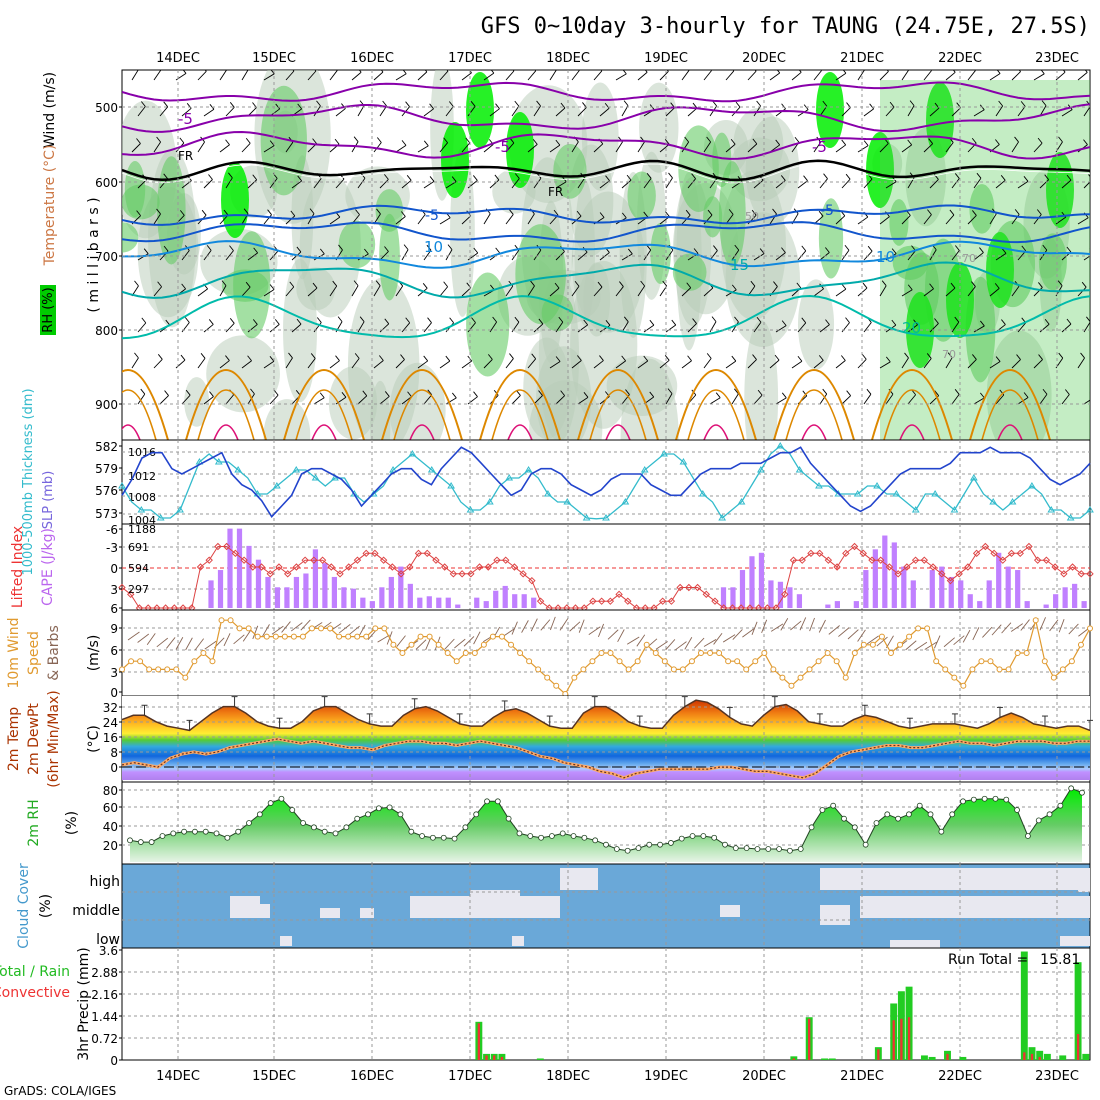 The width and height of the screenshot is (1100, 1100). I want to click on isotherm-warm, so click(324, 414).